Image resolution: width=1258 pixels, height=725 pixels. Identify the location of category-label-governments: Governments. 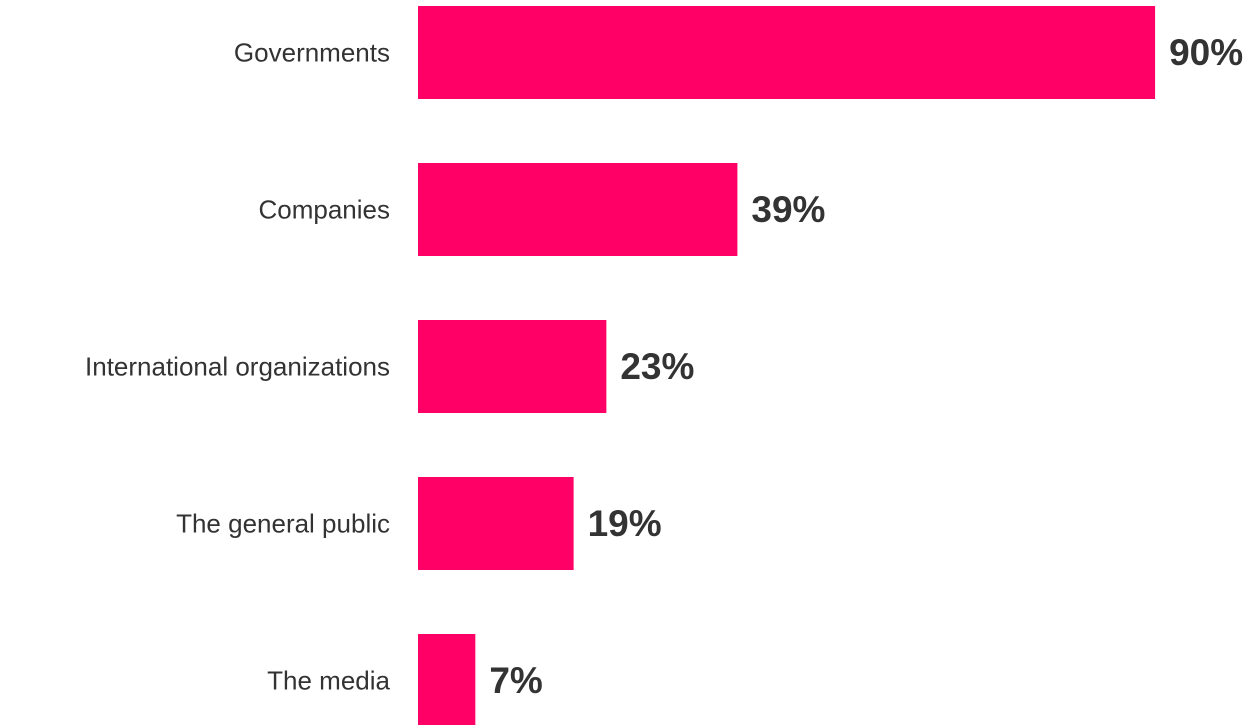
(312, 53).